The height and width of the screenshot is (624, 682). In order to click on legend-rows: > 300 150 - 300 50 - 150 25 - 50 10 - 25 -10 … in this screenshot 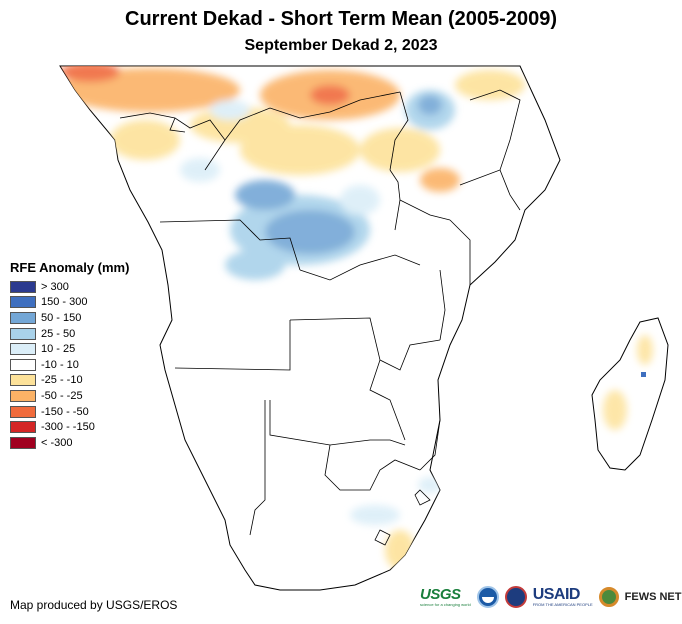, I will do `click(69, 365)`.